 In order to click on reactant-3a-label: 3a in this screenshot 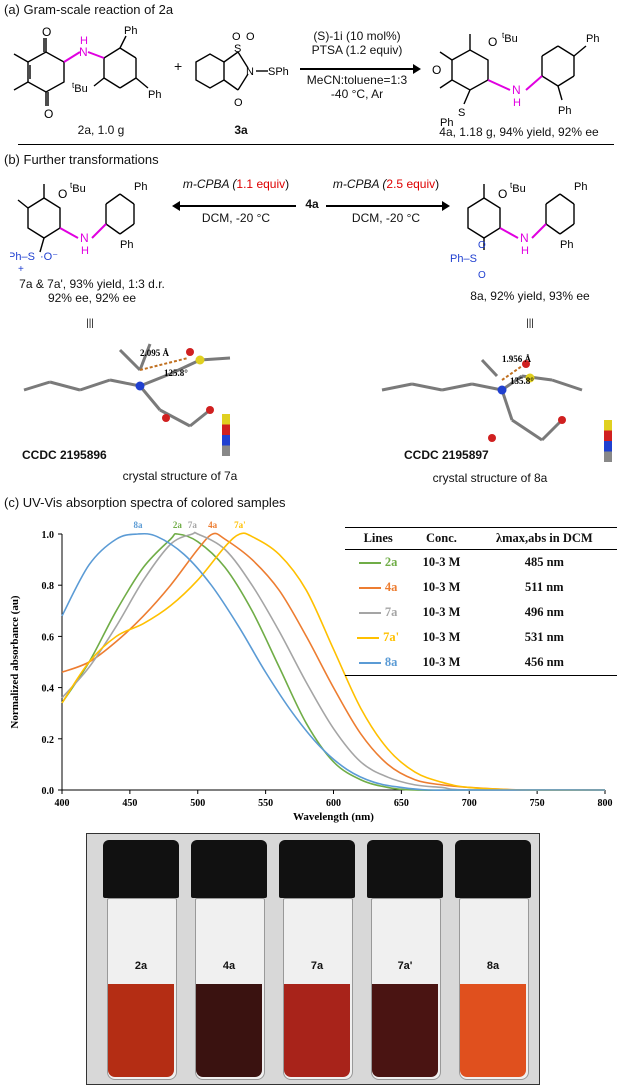, I will do `click(241, 130)`.